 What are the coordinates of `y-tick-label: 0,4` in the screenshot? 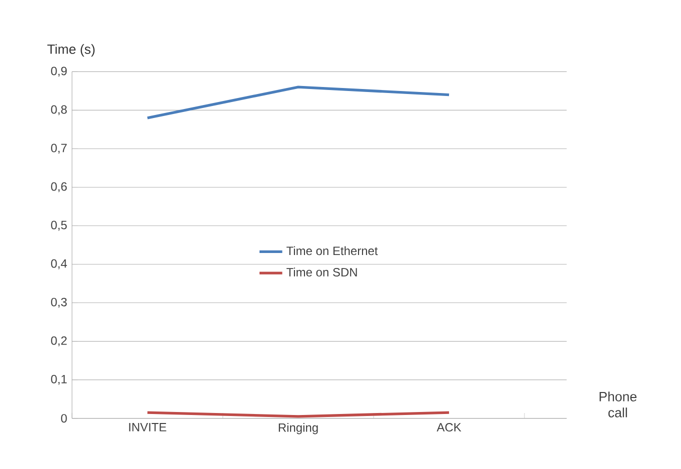 It's located at (59, 264).